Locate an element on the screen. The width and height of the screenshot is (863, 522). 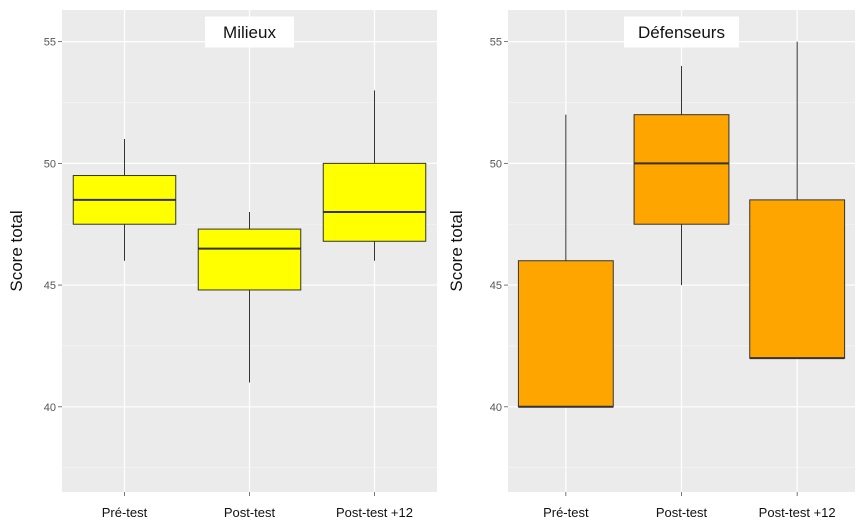
panel-title: Milieux is located at coordinates (249, 32).